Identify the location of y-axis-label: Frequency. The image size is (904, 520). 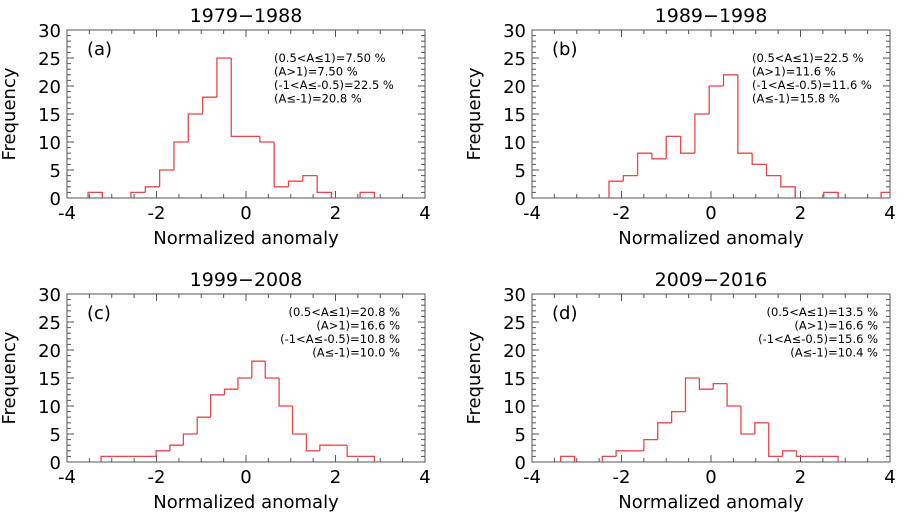
(10, 113).